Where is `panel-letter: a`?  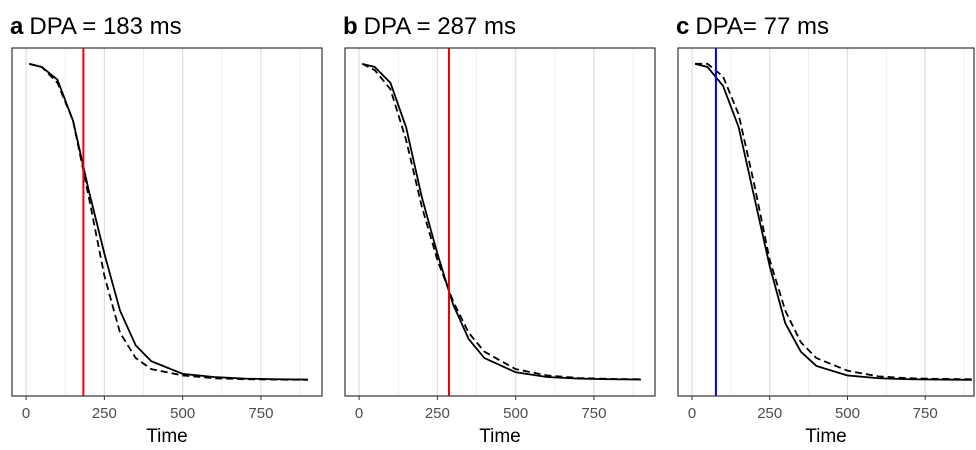
panel-letter: a is located at coordinates (17, 26).